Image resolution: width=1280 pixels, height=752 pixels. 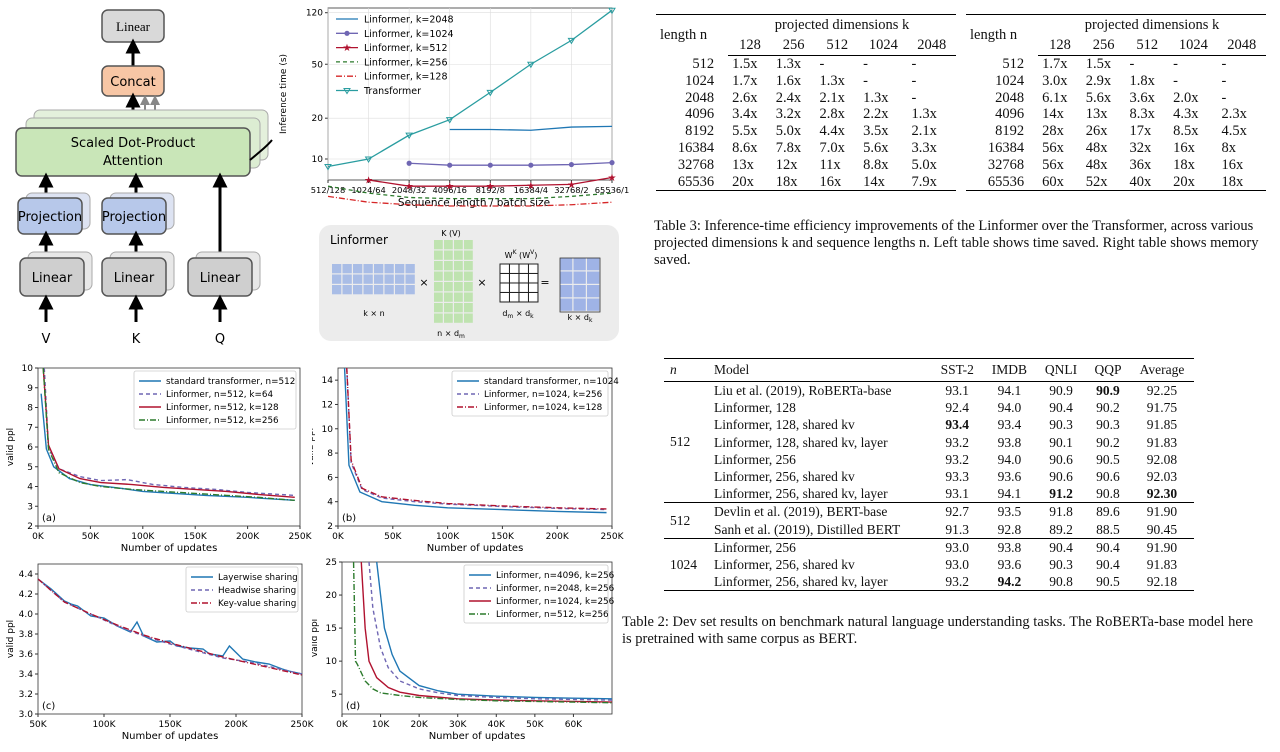 What do you see at coordinates (196, 537) in the screenshot?
I see `x-tick-label: 150K` at bounding box center [196, 537].